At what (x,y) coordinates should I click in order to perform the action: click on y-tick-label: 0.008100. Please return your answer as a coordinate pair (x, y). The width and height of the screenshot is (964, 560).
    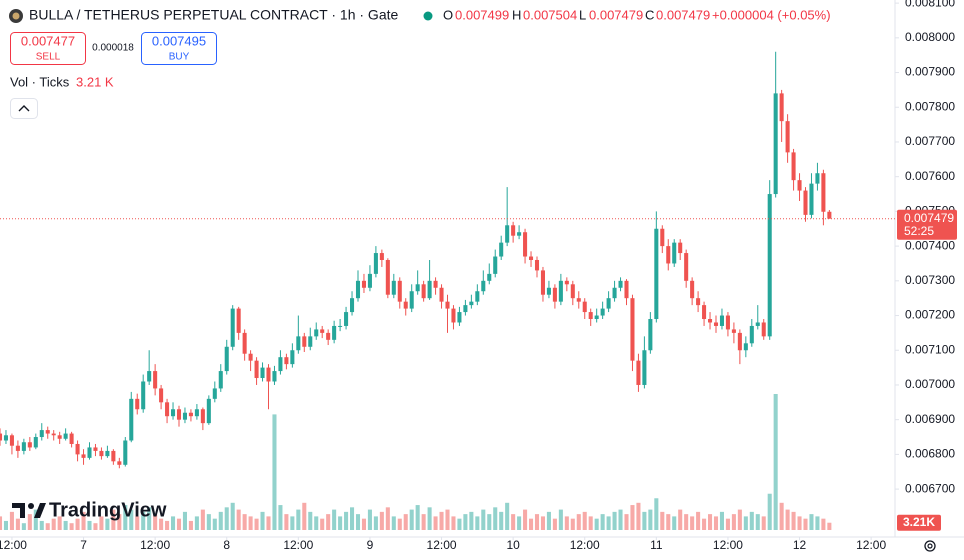
    Looking at the image, I should click on (930, 4).